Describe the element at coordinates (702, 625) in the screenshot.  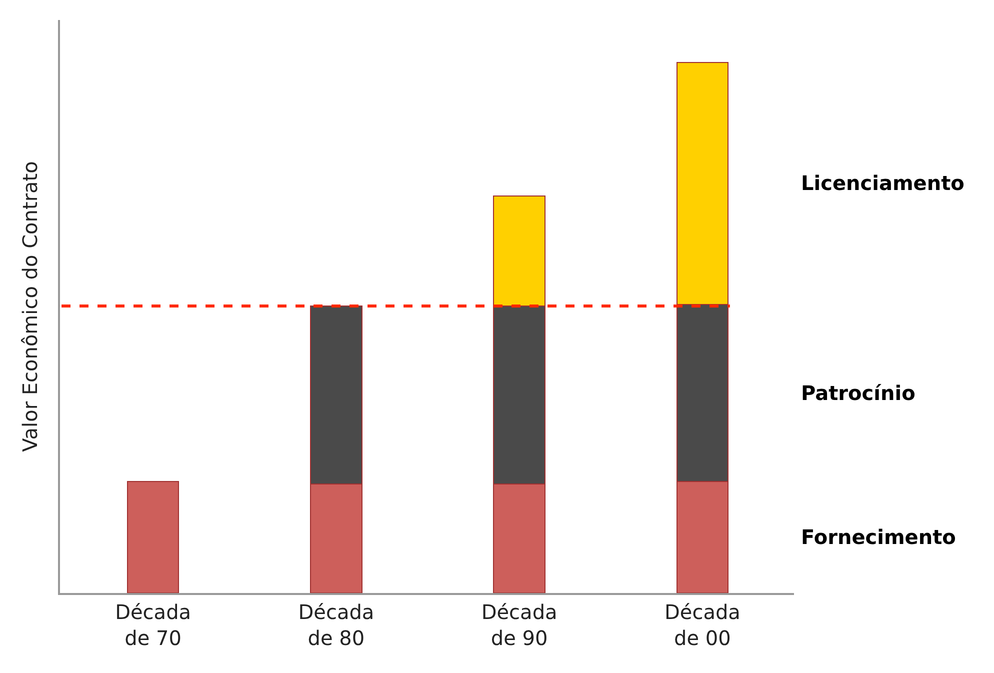
I see `x-tick-label: Década de 00` at that location.